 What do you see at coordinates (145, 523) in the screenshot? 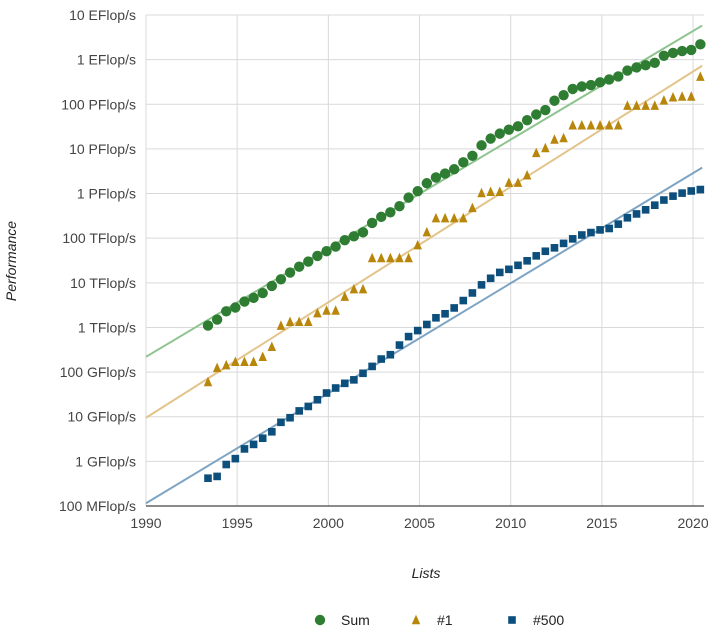
I see `x-tick-label: 1990` at bounding box center [145, 523].